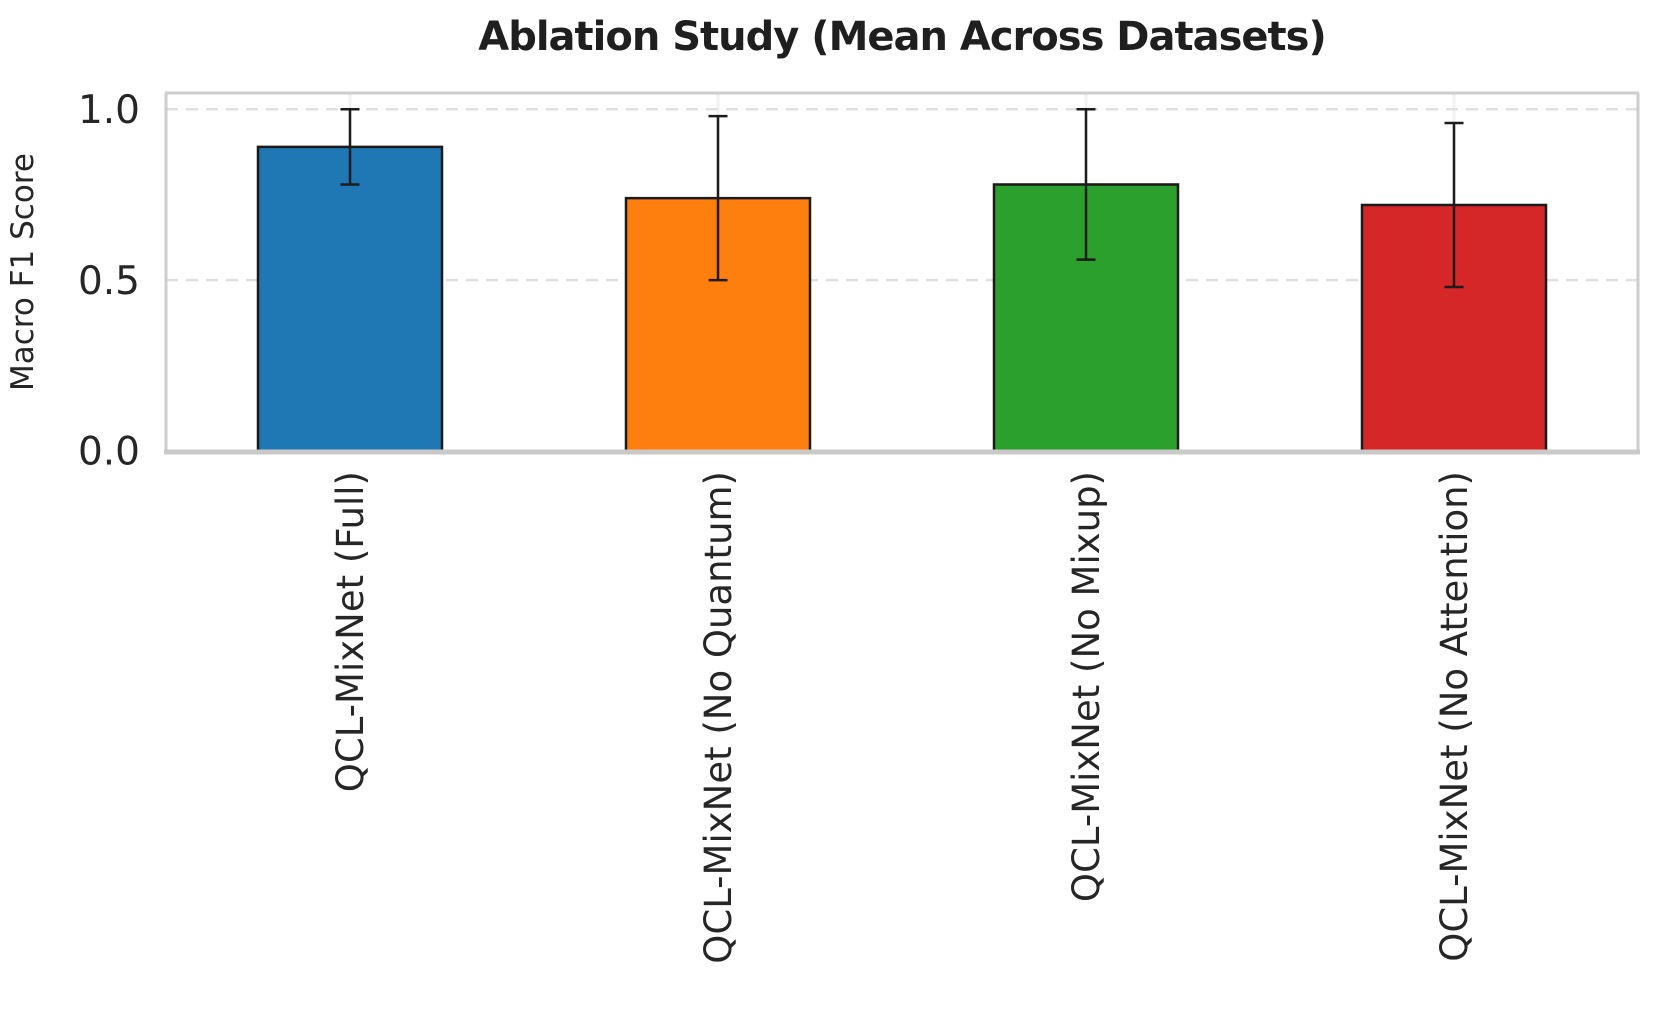  Describe the element at coordinates (350, 299) in the screenshot. I see `bar-qcl-mixnet-full` at that location.